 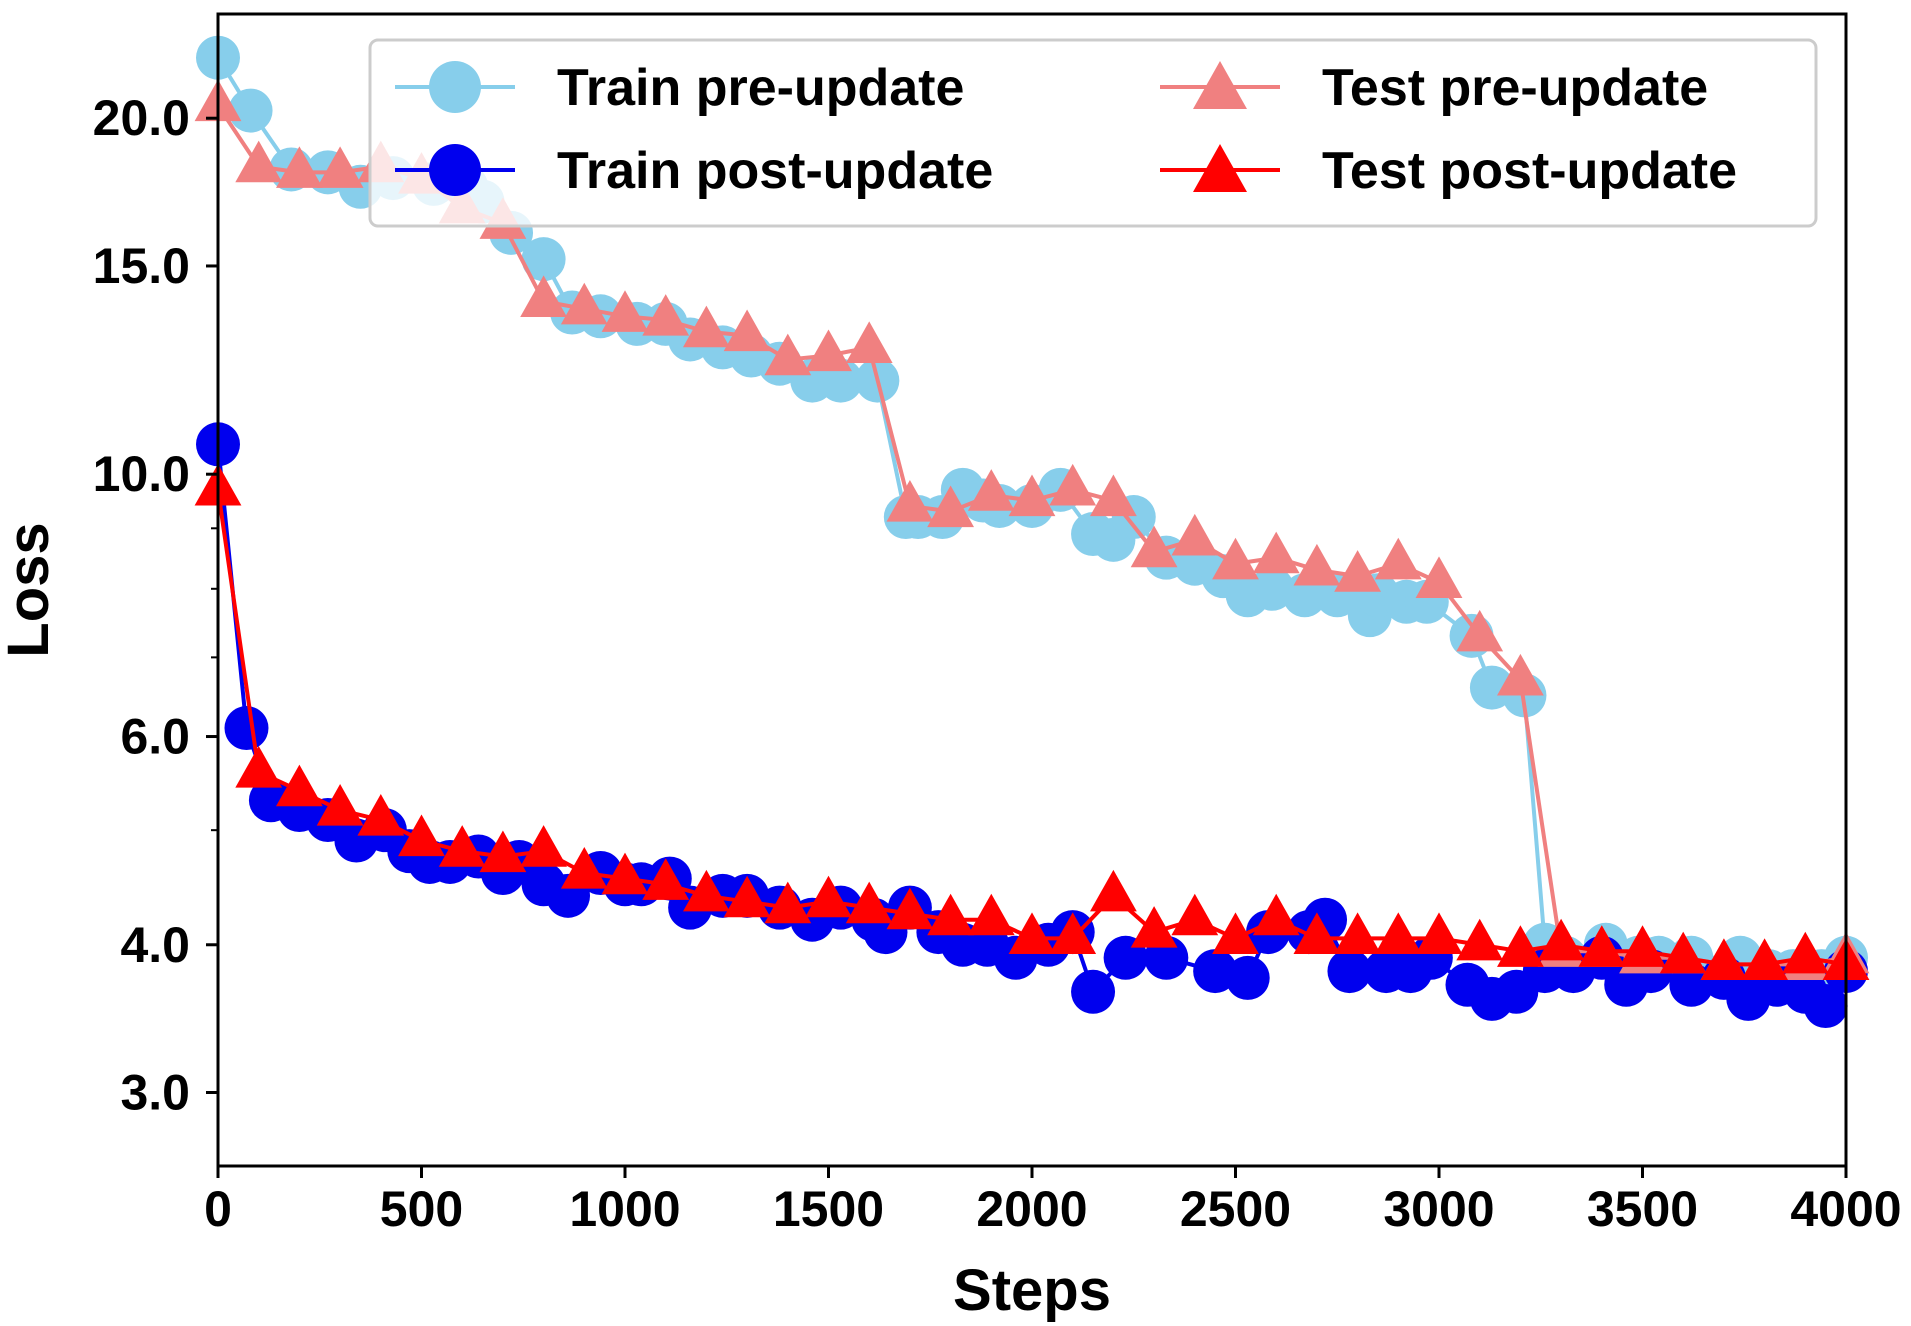 What do you see at coordinates (1529, 171) in the screenshot?
I see `legend-label: Test post-update` at bounding box center [1529, 171].